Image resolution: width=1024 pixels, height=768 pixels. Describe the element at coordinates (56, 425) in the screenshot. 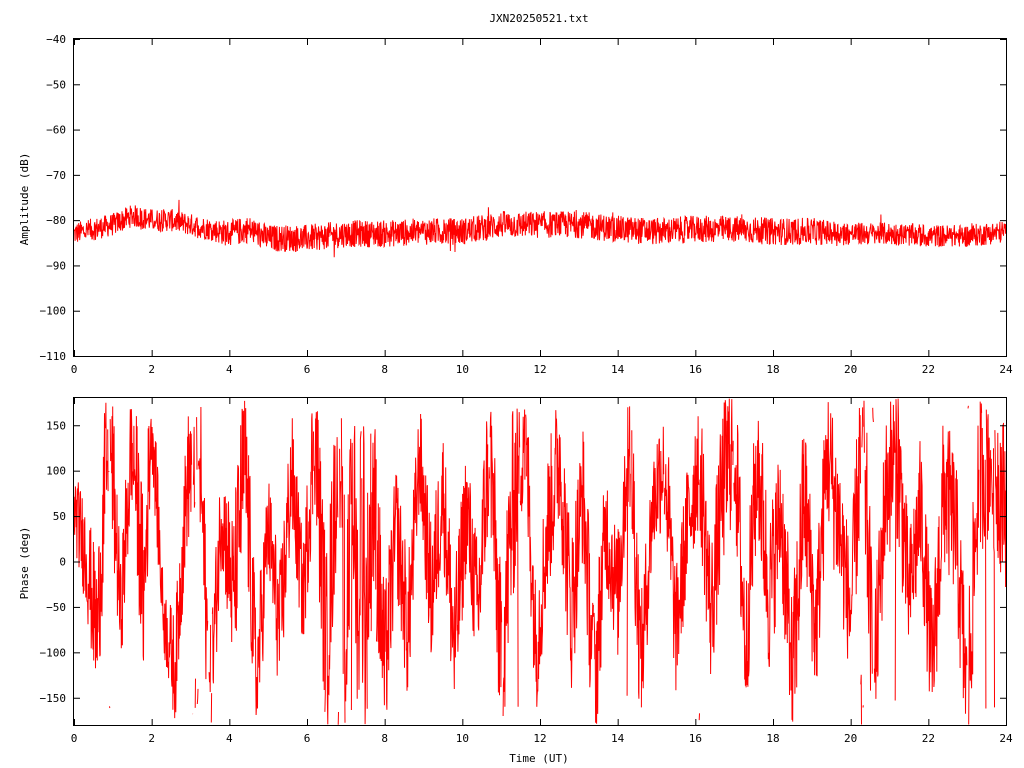

I see `y-tick-label: 150` at that location.